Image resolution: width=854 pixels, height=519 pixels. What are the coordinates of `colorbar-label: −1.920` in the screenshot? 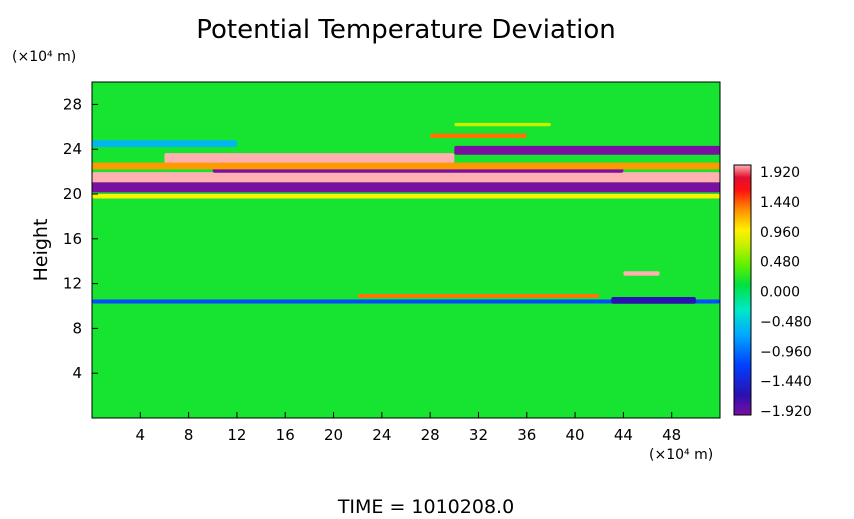 It's located at (786, 412).